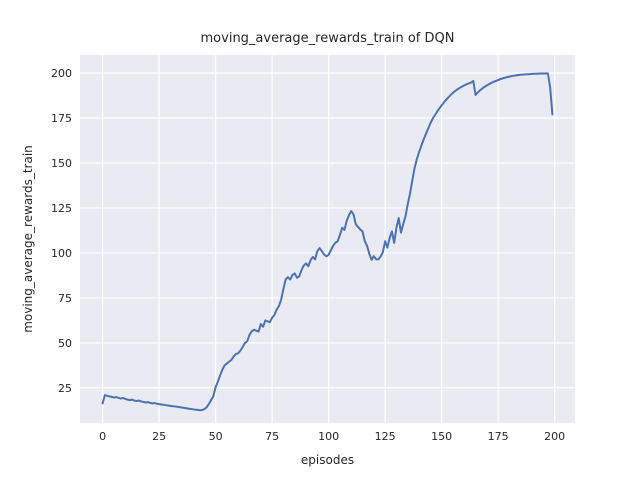 This screenshot has height=480, width=640. Describe the element at coordinates (65, 343) in the screenshot. I see `y-tick-label: 50` at that location.